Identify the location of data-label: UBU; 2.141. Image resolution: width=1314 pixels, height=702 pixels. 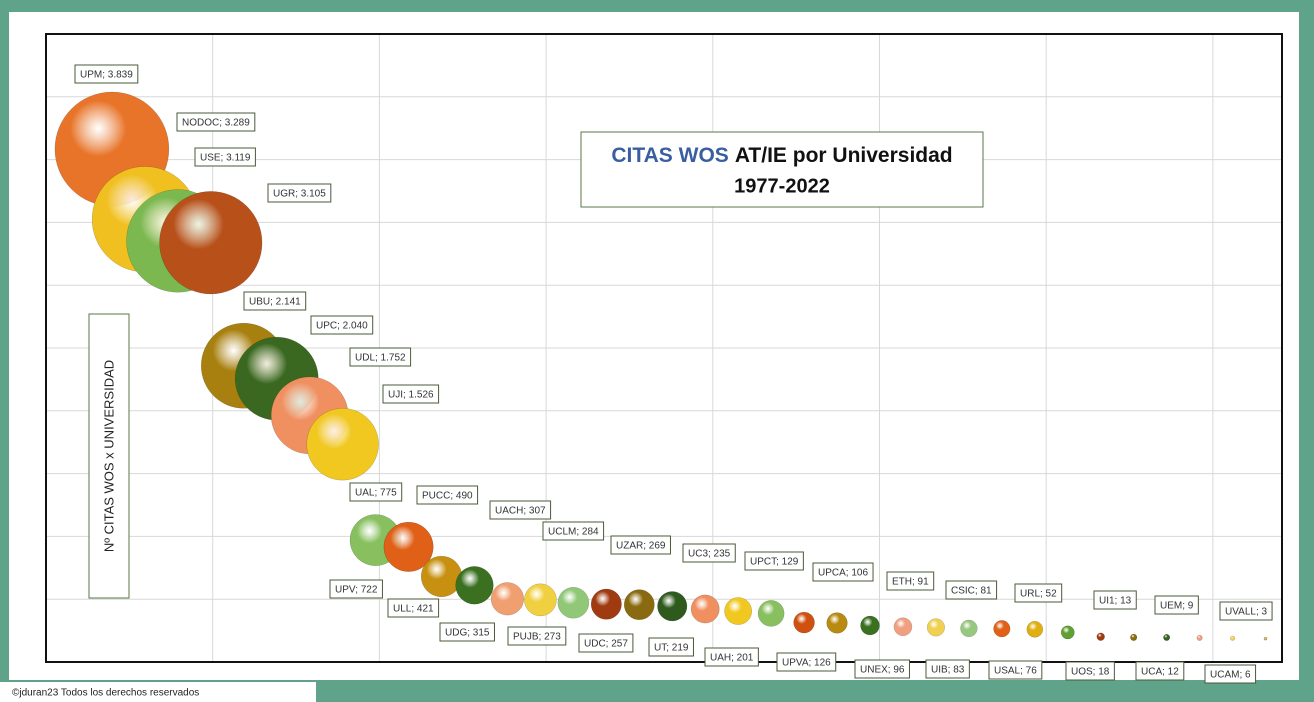
(275, 302).